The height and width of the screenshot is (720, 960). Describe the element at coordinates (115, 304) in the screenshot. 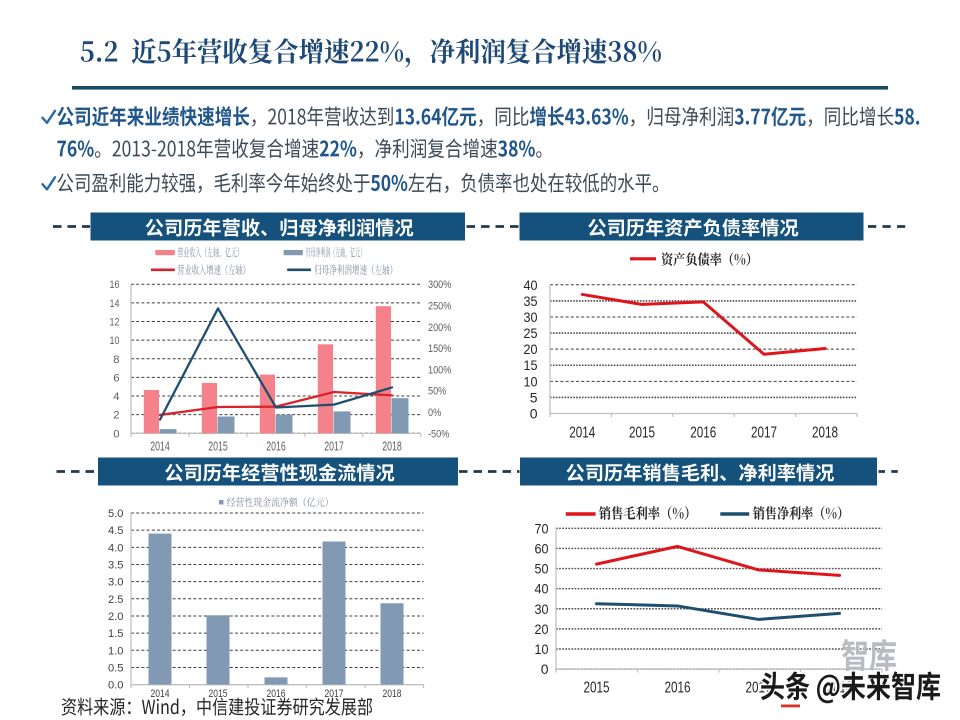

I see `svg-text: 14` at that location.